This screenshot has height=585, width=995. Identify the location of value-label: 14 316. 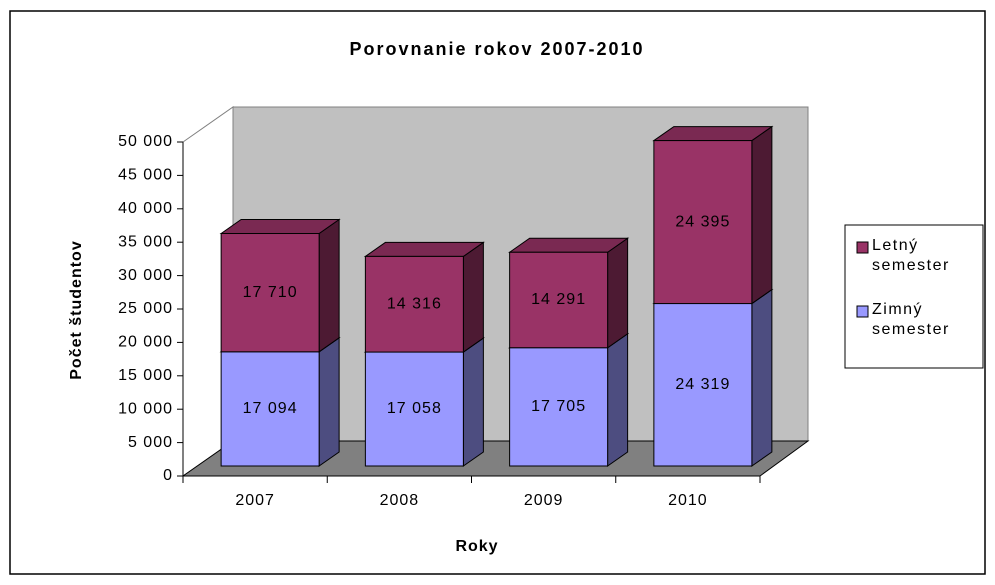
(414, 303).